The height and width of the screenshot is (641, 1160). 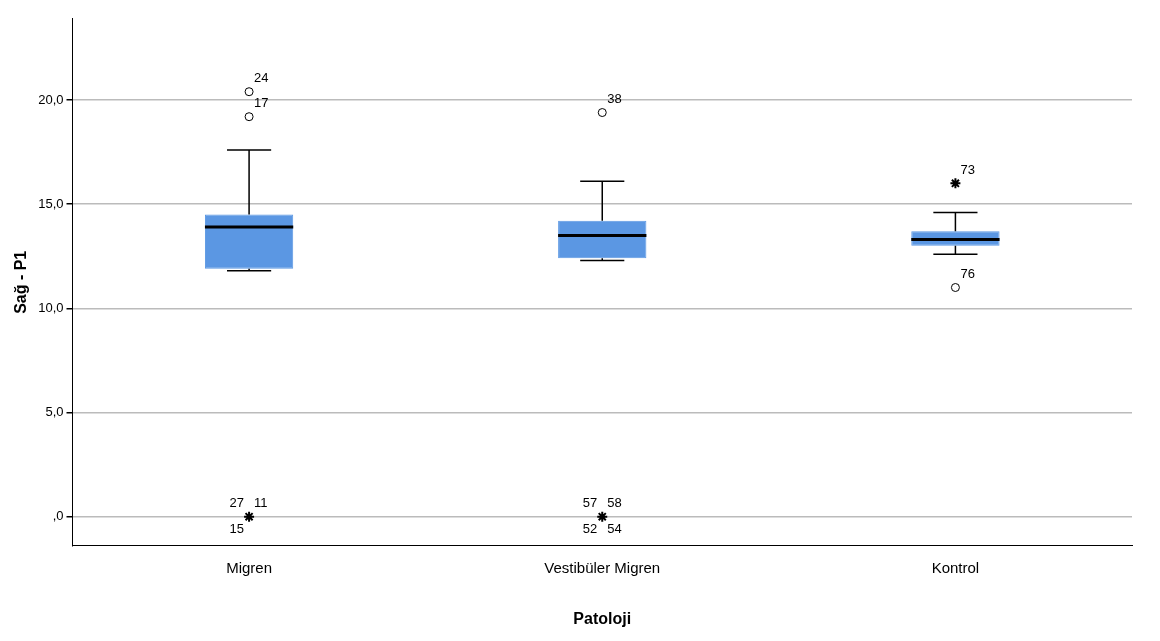 I want to click on annotation: 11, so click(x=261, y=503).